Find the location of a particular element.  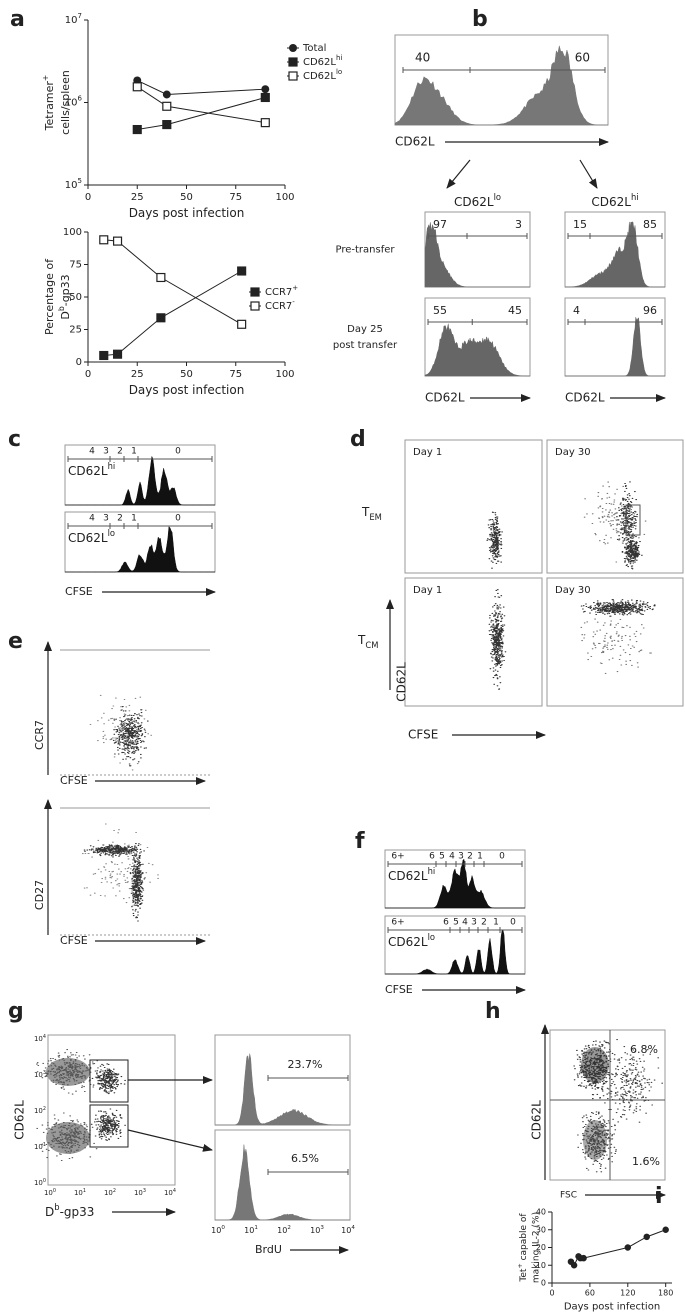

gate-label: 0 is located at coordinates (178, 452).